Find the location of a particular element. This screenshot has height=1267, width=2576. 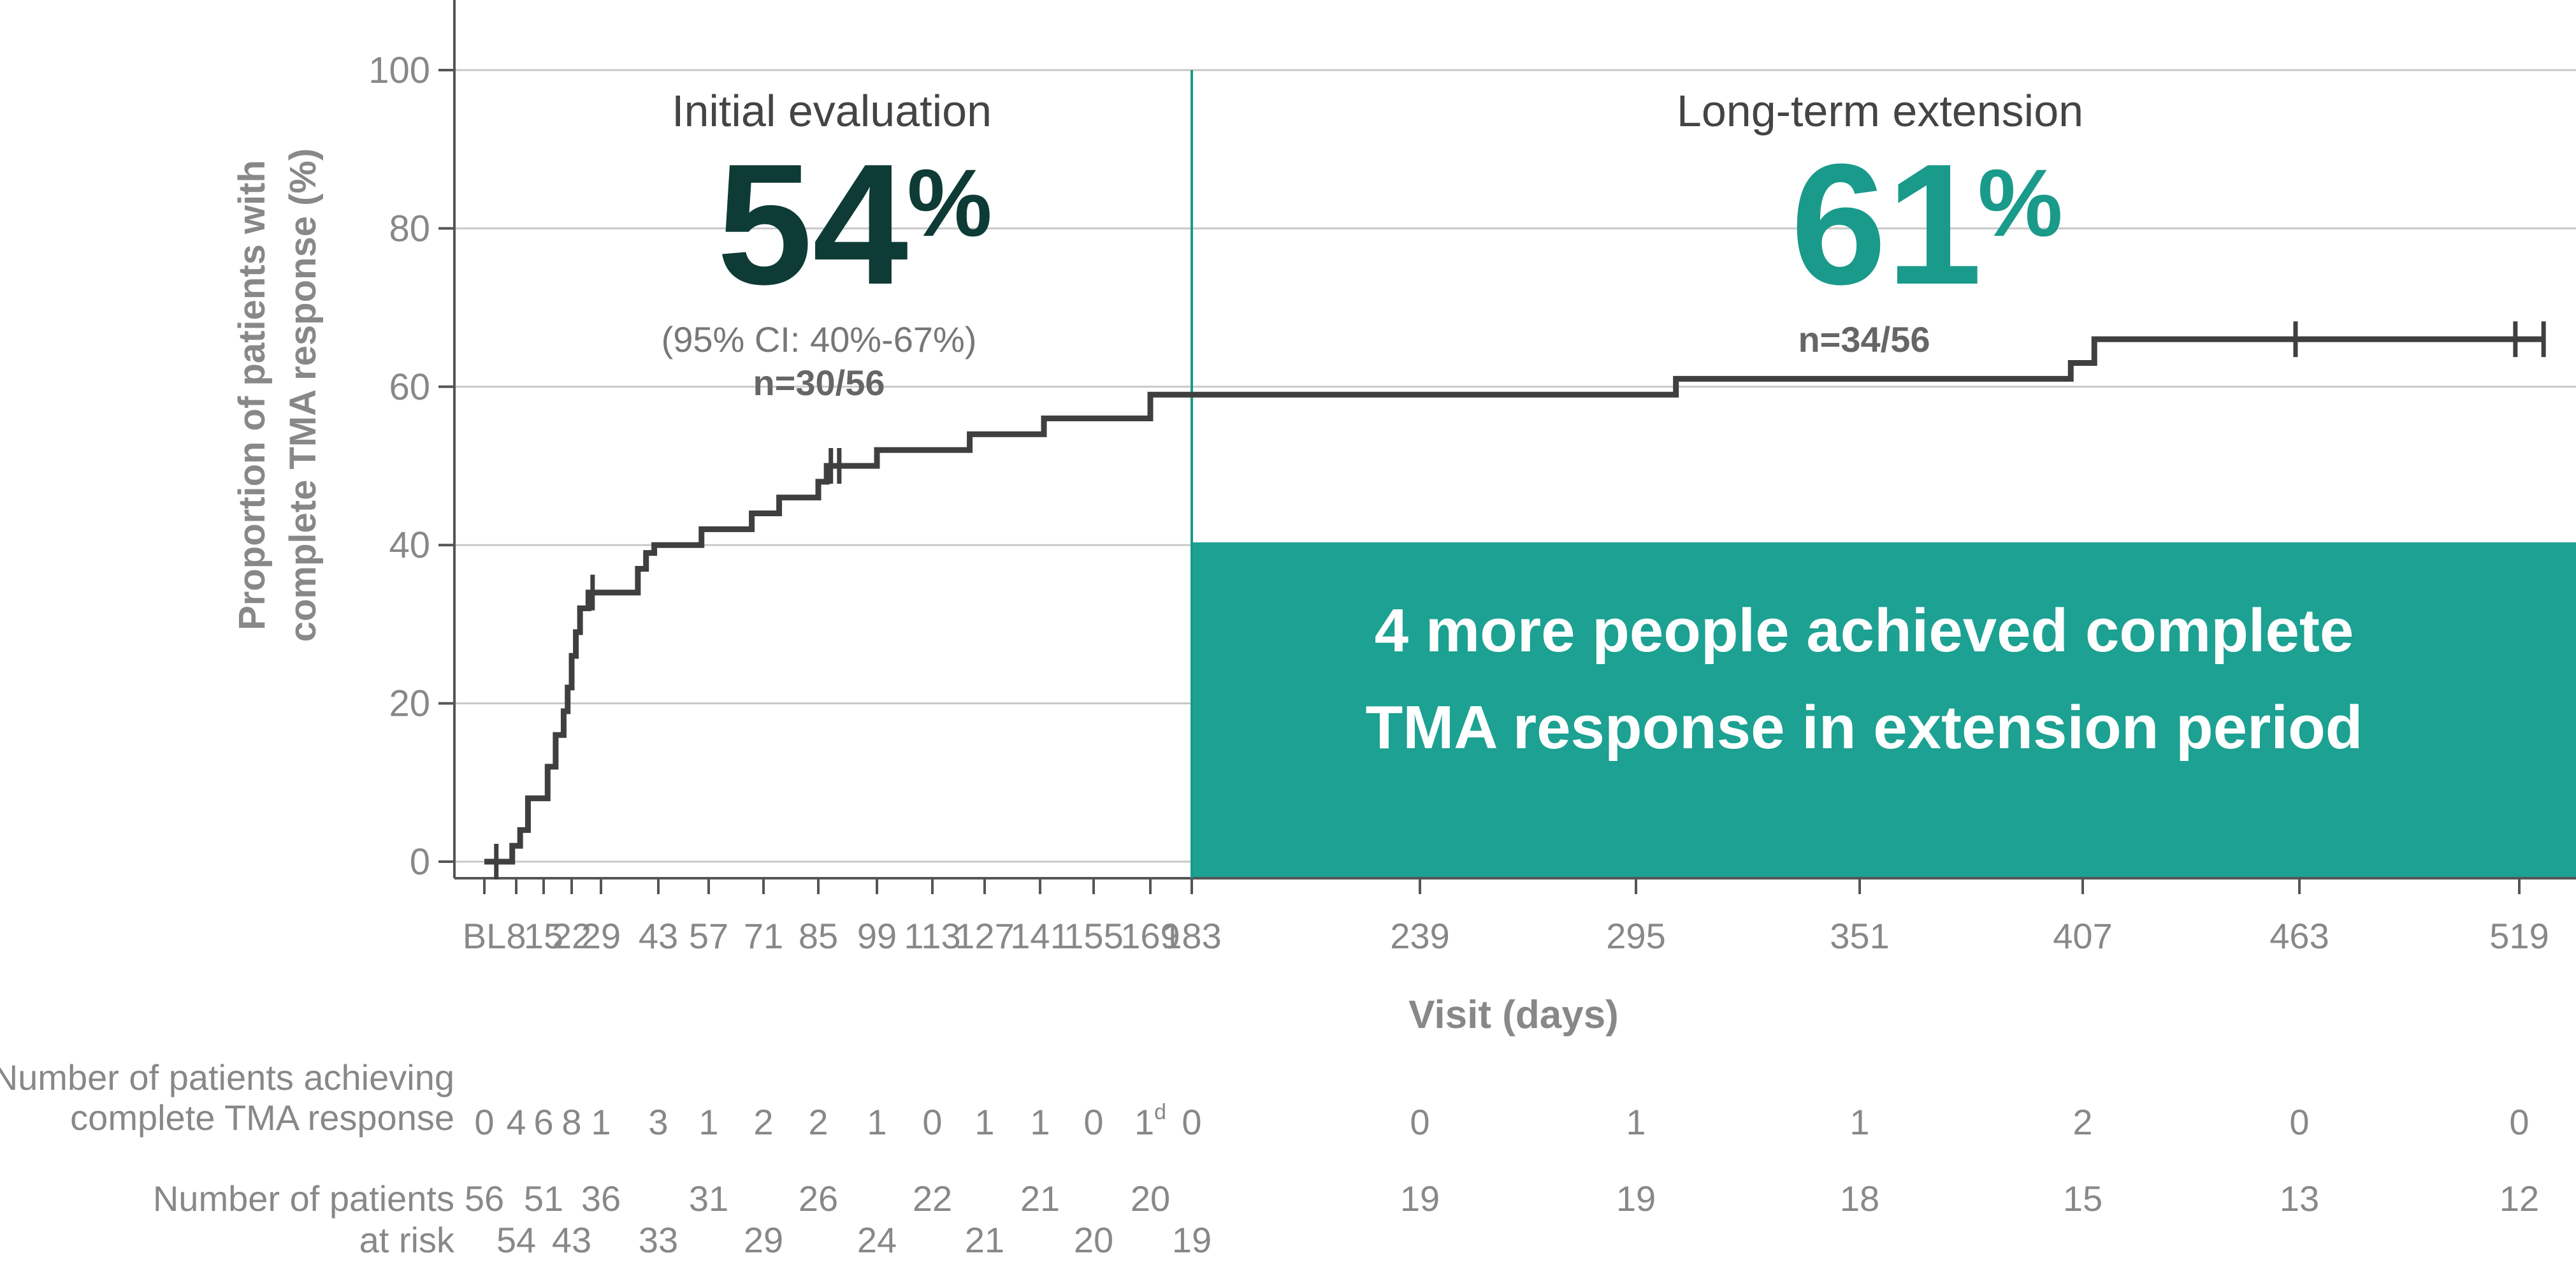

achieving-value: 4 is located at coordinates (516, 1122).